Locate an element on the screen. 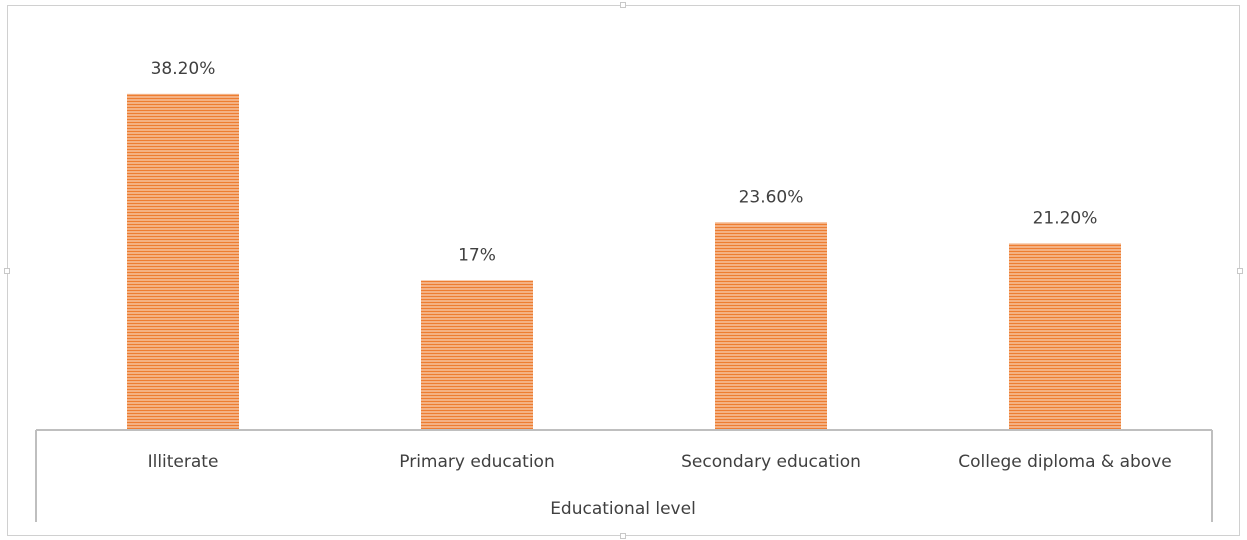 Image resolution: width=1247 pixels, height=540 pixels. resize-handle-top is located at coordinates (623, 5).